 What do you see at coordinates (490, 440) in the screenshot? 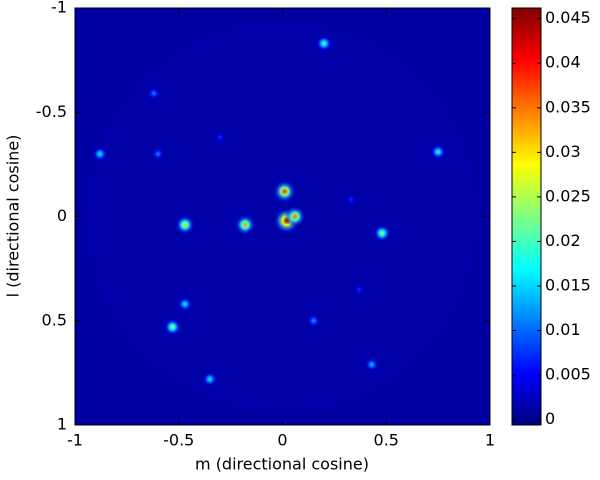
I see `x-tick-label: 1` at bounding box center [490, 440].